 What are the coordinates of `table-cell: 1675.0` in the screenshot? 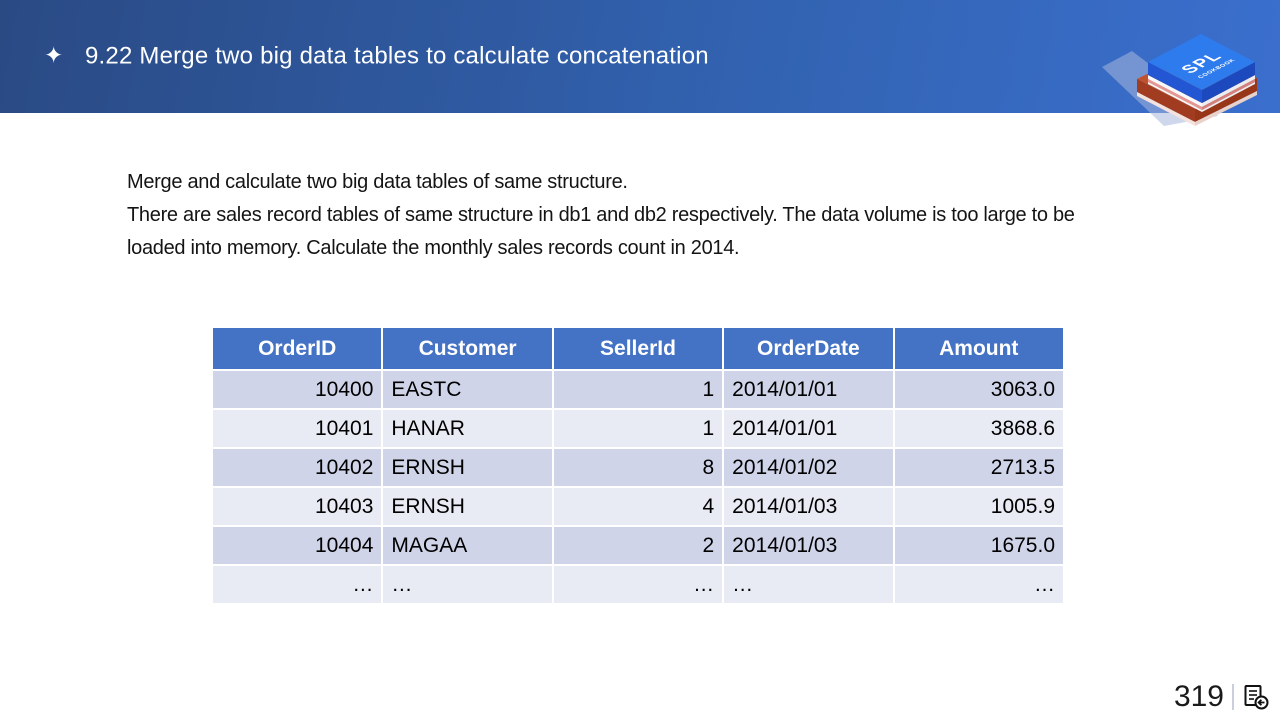 It's located at (978, 545).